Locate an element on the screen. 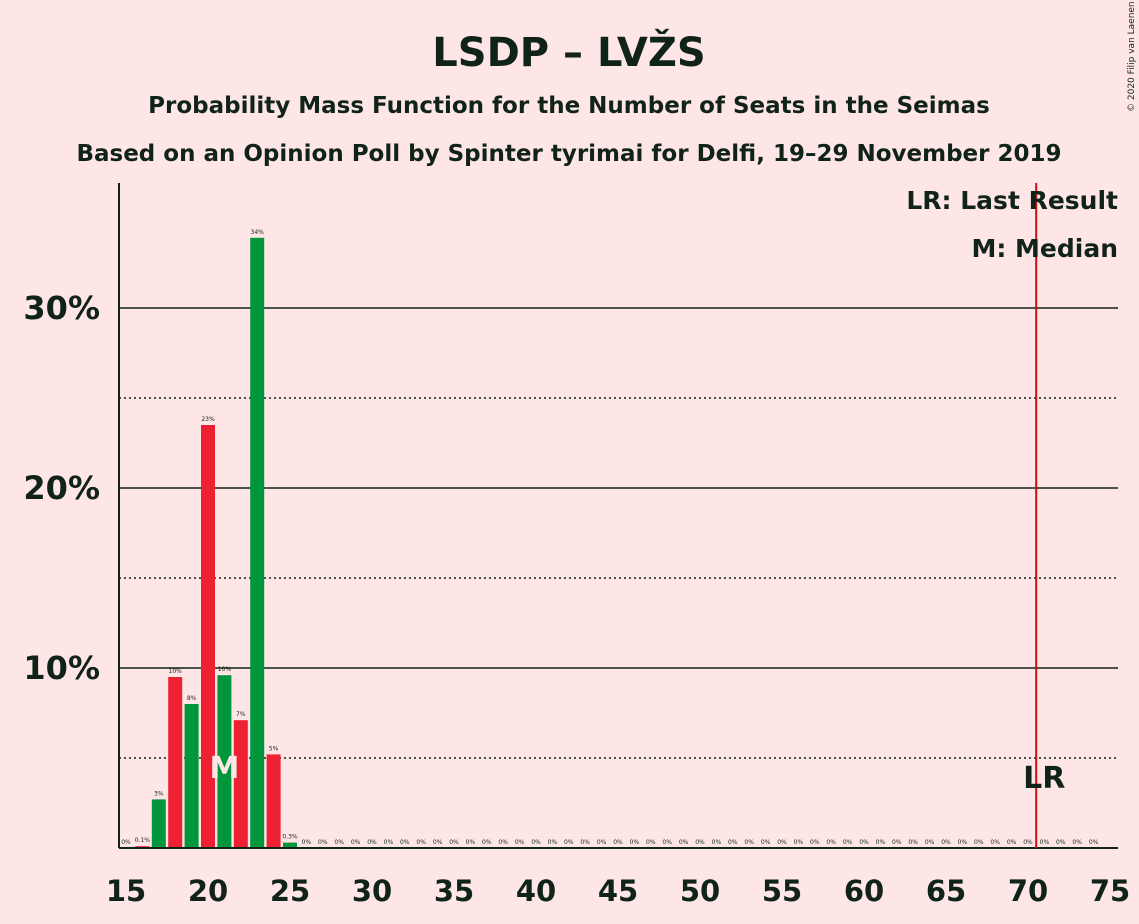  bar-label-seat-70: 0% is located at coordinates (1028, 842).